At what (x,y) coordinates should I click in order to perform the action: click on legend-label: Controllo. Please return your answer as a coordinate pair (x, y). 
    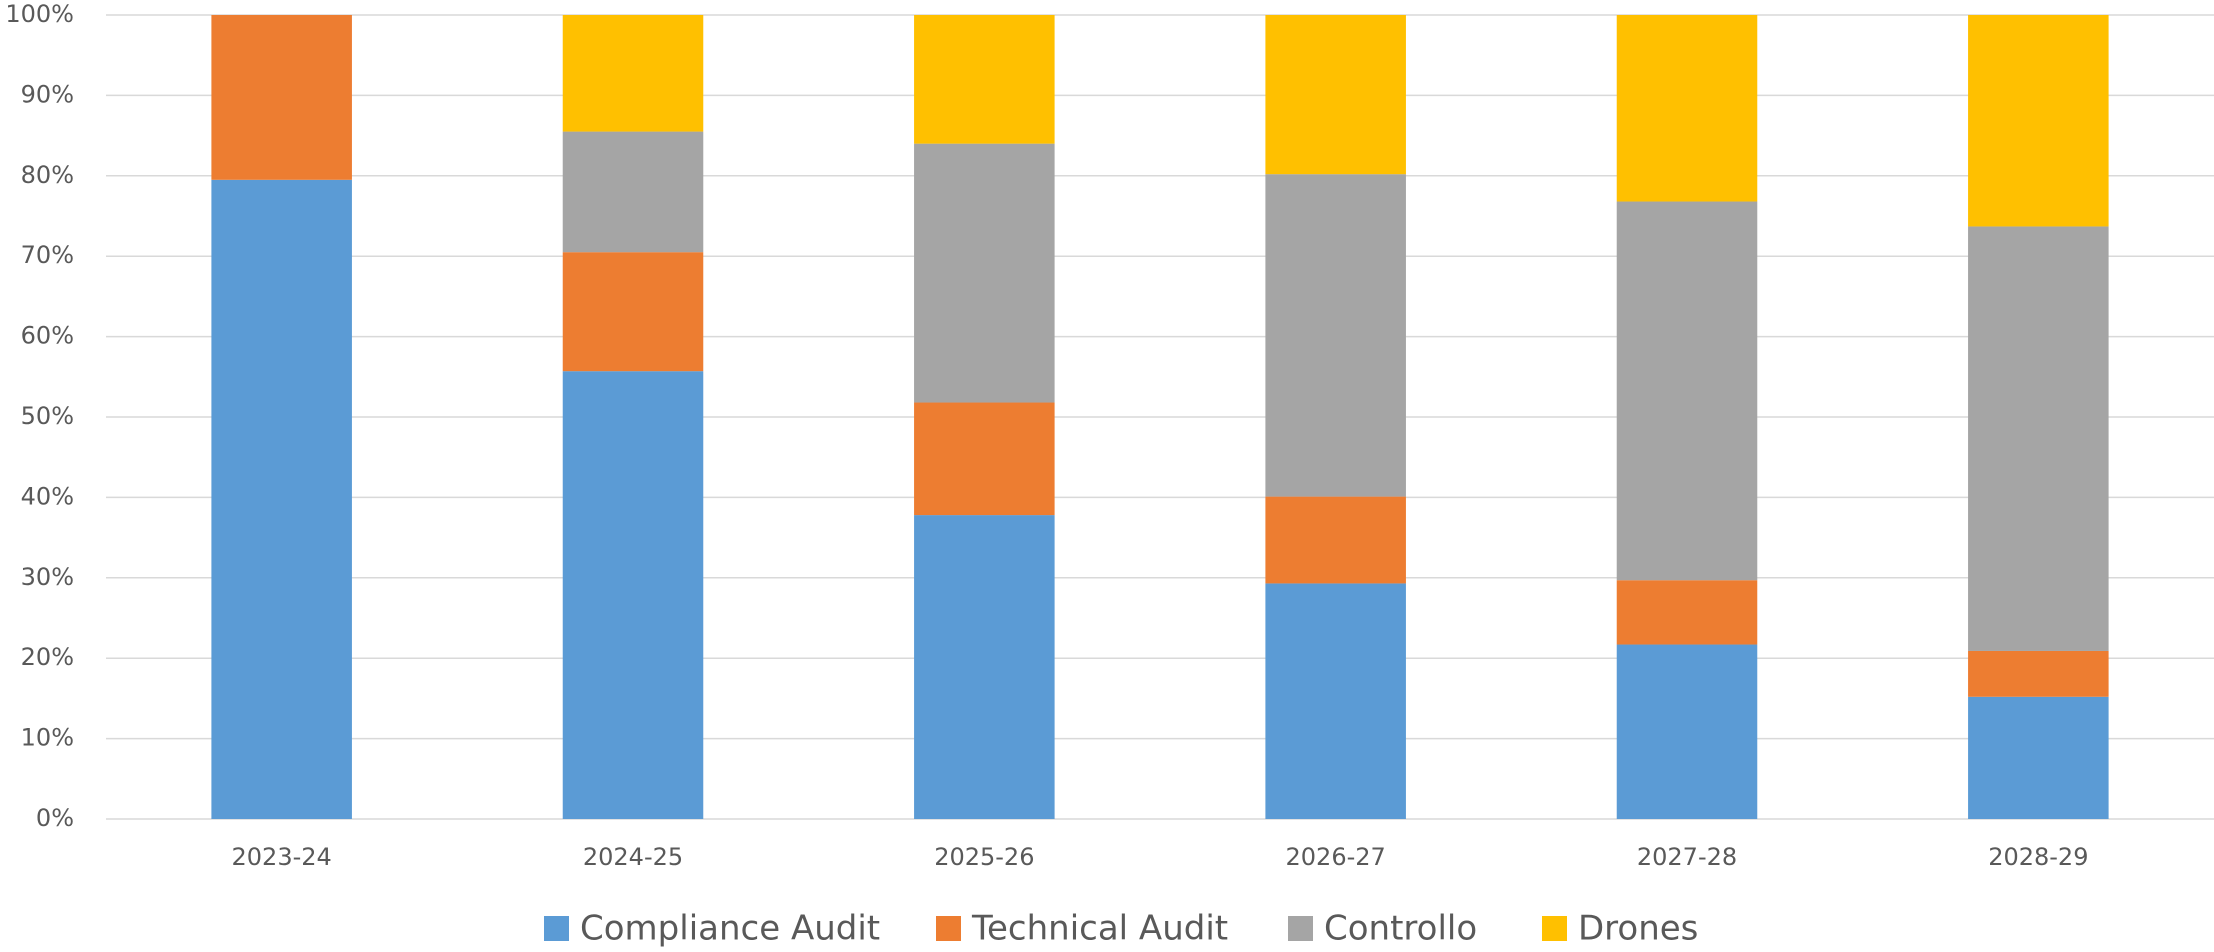
    Looking at the image, I should click on (1400, 929).